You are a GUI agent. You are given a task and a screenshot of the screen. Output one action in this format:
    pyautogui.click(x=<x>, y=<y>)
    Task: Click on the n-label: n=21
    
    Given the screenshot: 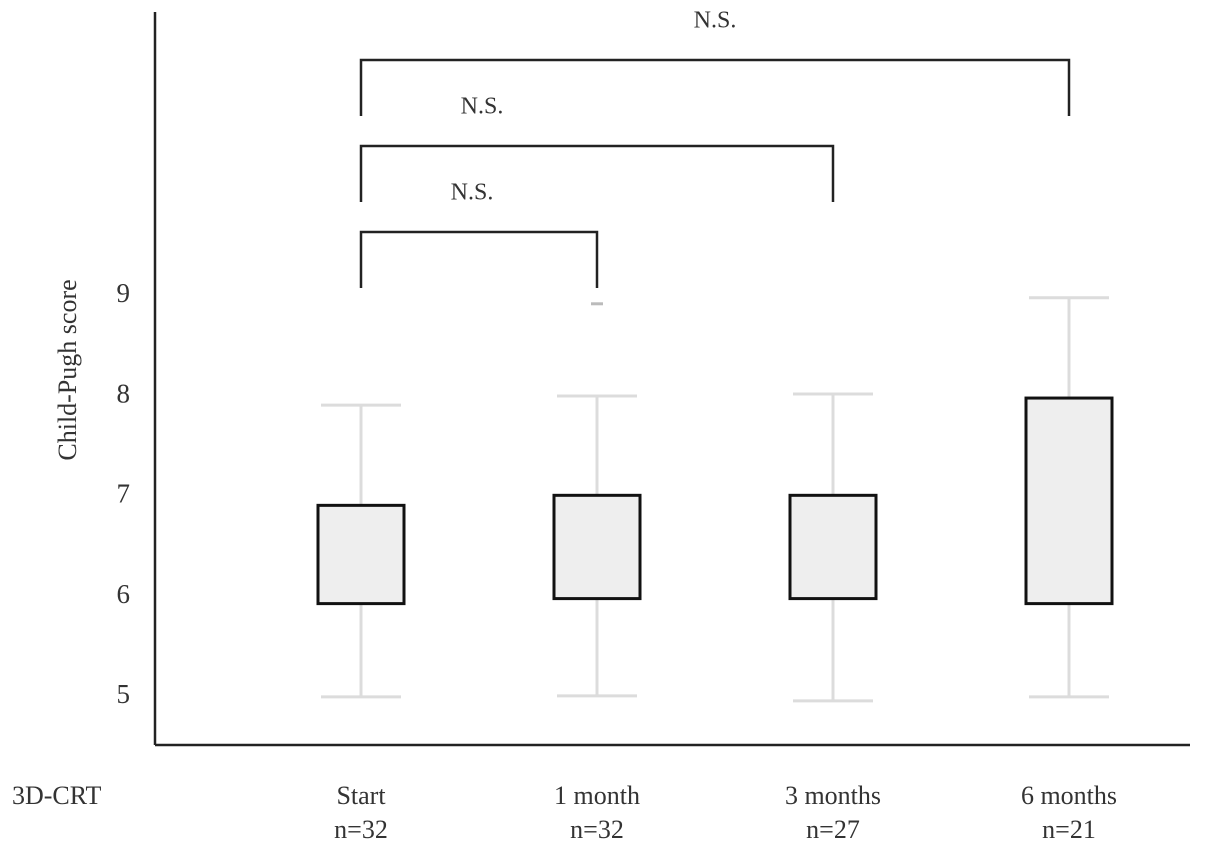 What is the action you would take?
    pyautogui.click(x=1069, y=829)
    